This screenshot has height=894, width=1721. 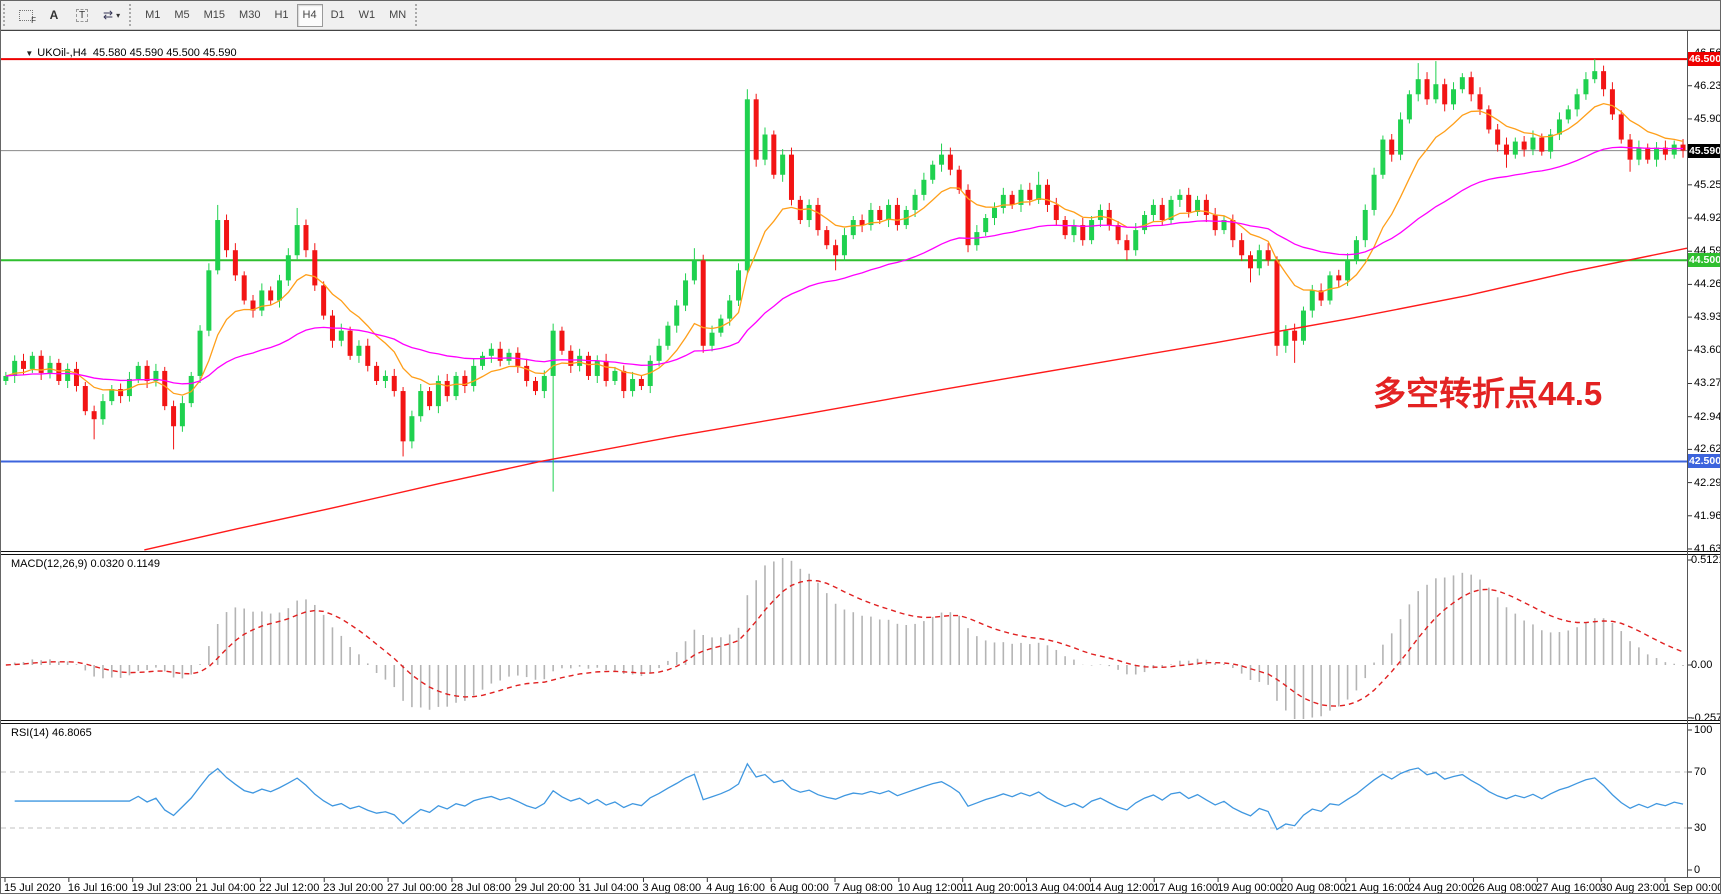 I want to click on time-axis-label: 24 Aug 20:00, so click(x=1441, y=888).